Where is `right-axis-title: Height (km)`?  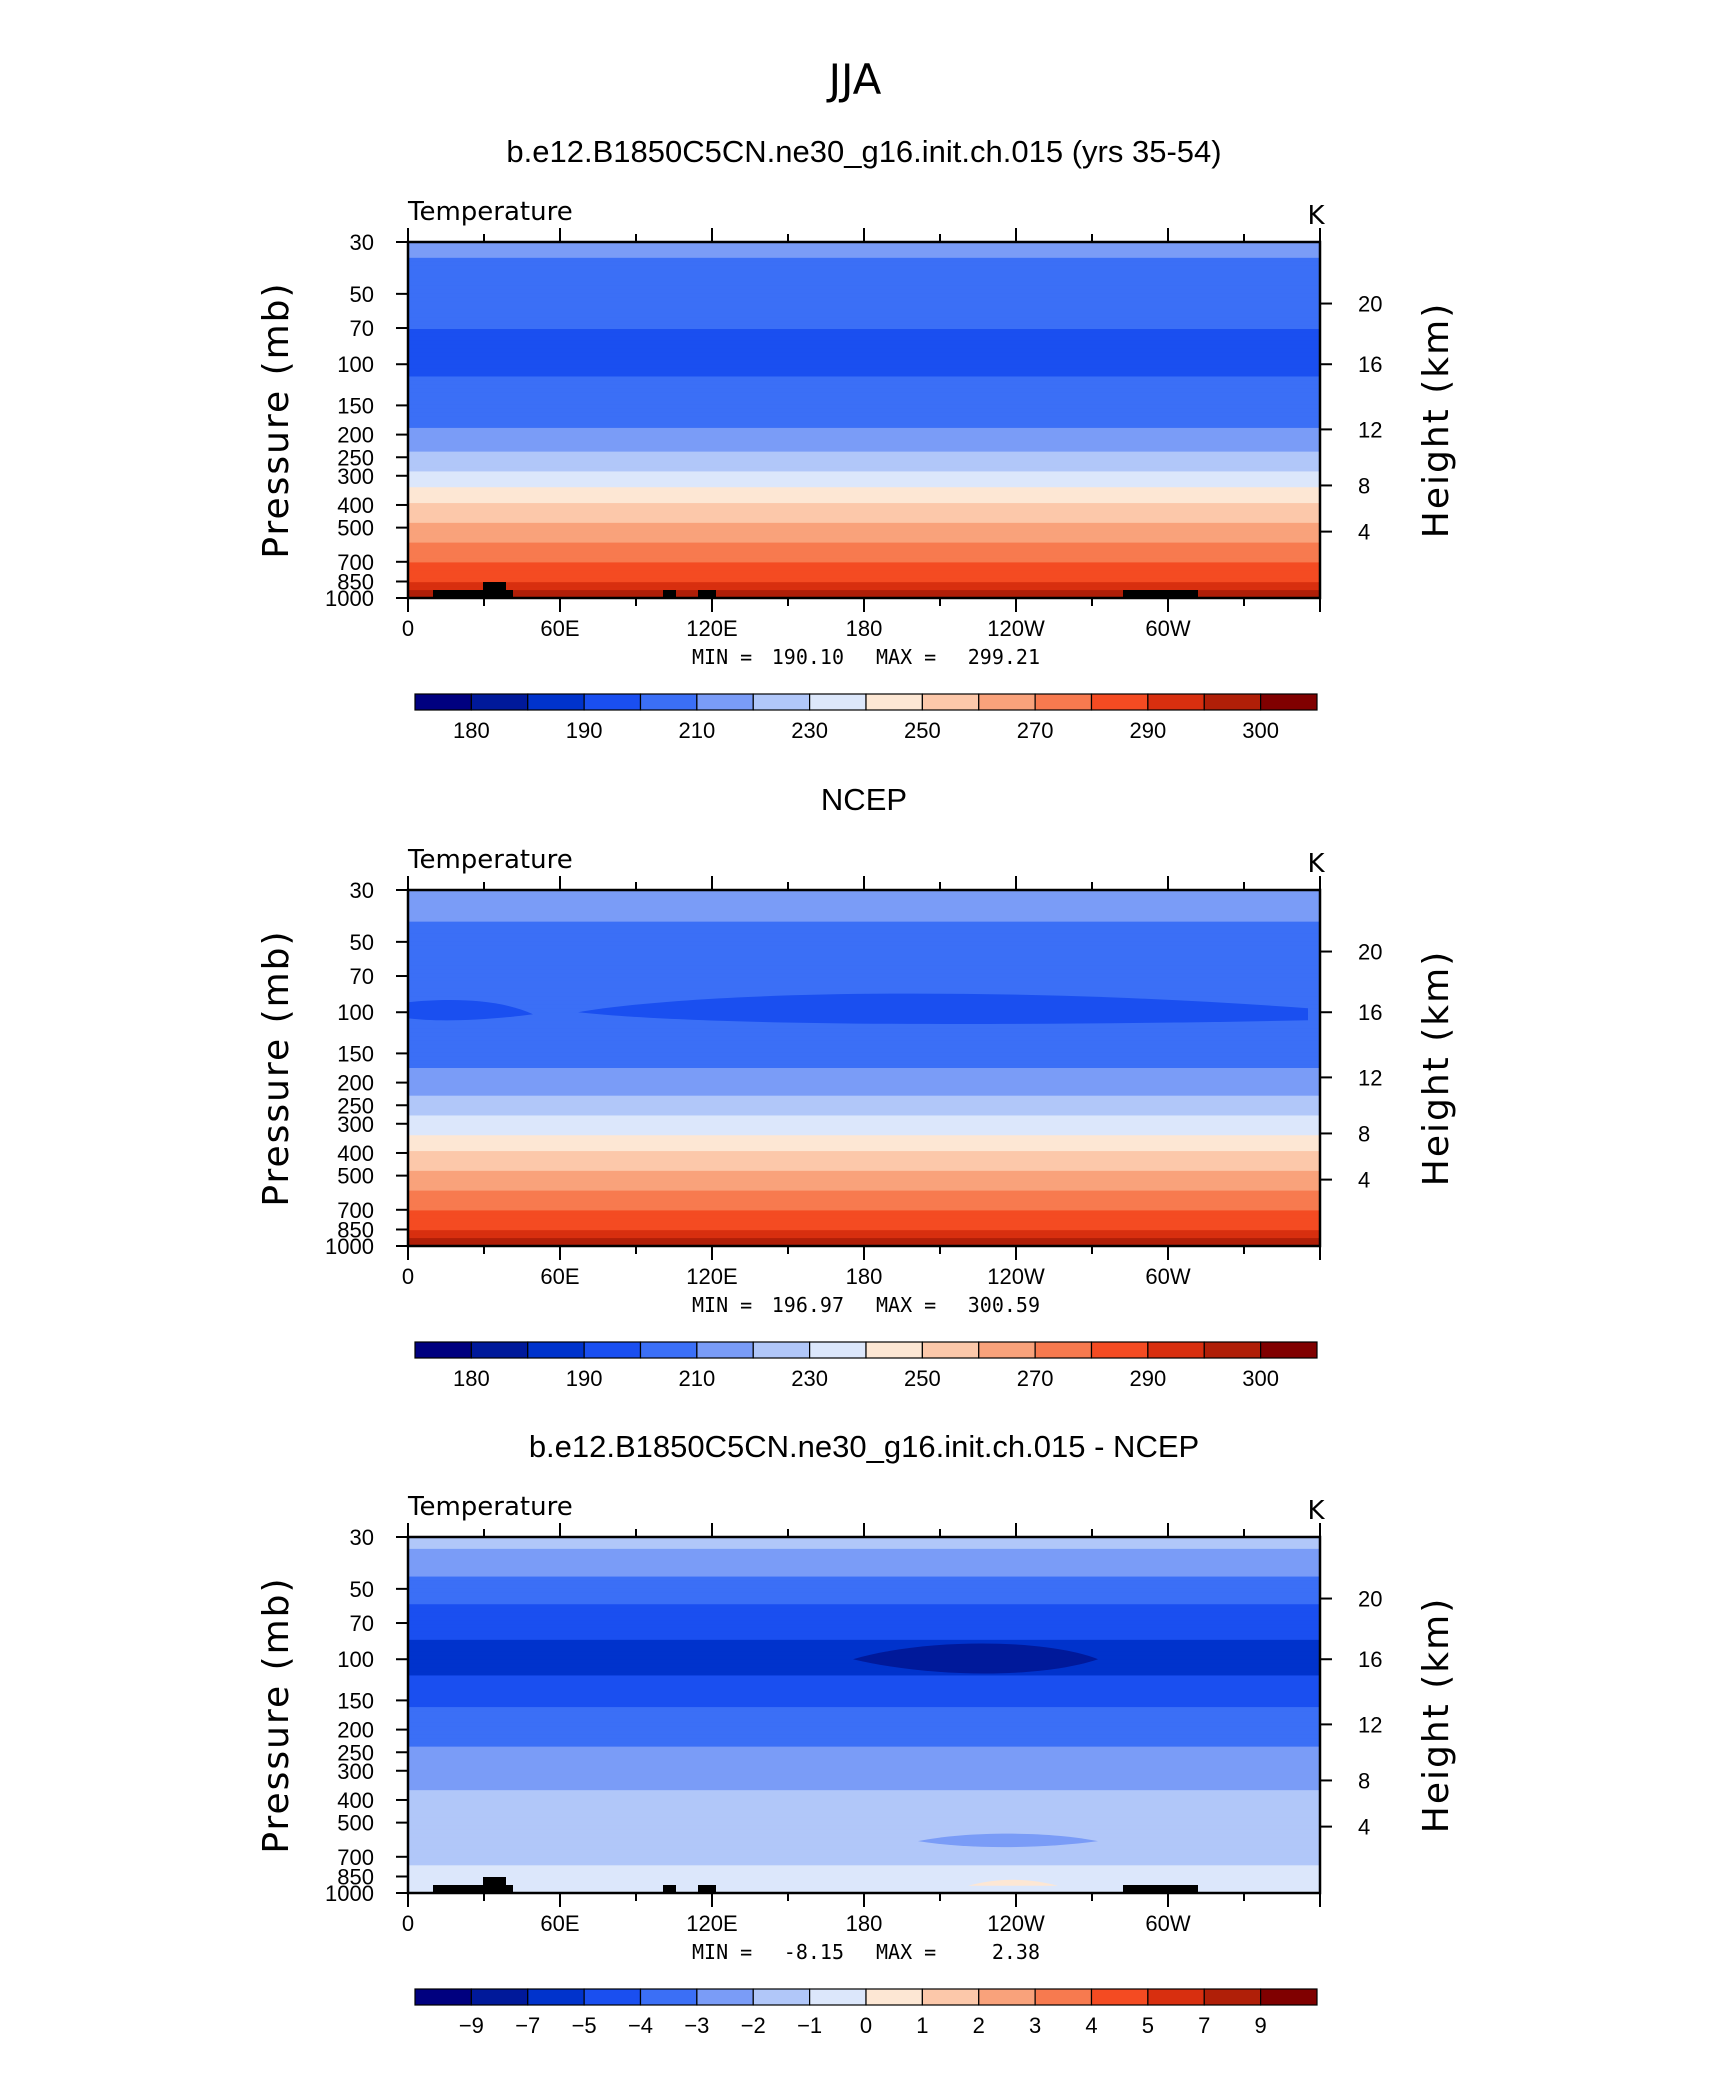
right-axis-title: Height (km) is located at coordinates (1436, 420).